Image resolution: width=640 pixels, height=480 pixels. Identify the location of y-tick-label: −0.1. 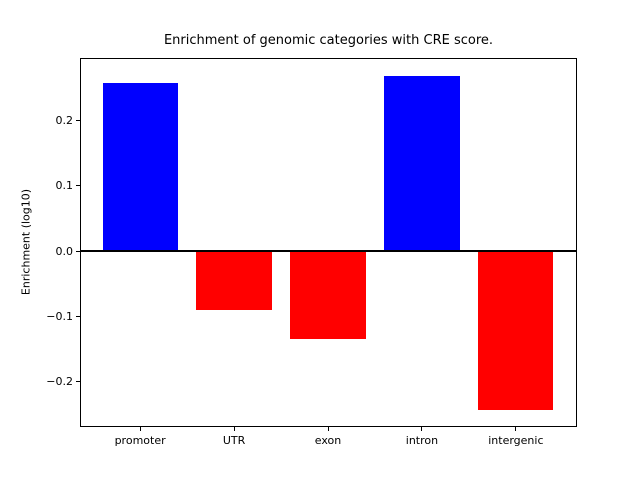
(59, 316).